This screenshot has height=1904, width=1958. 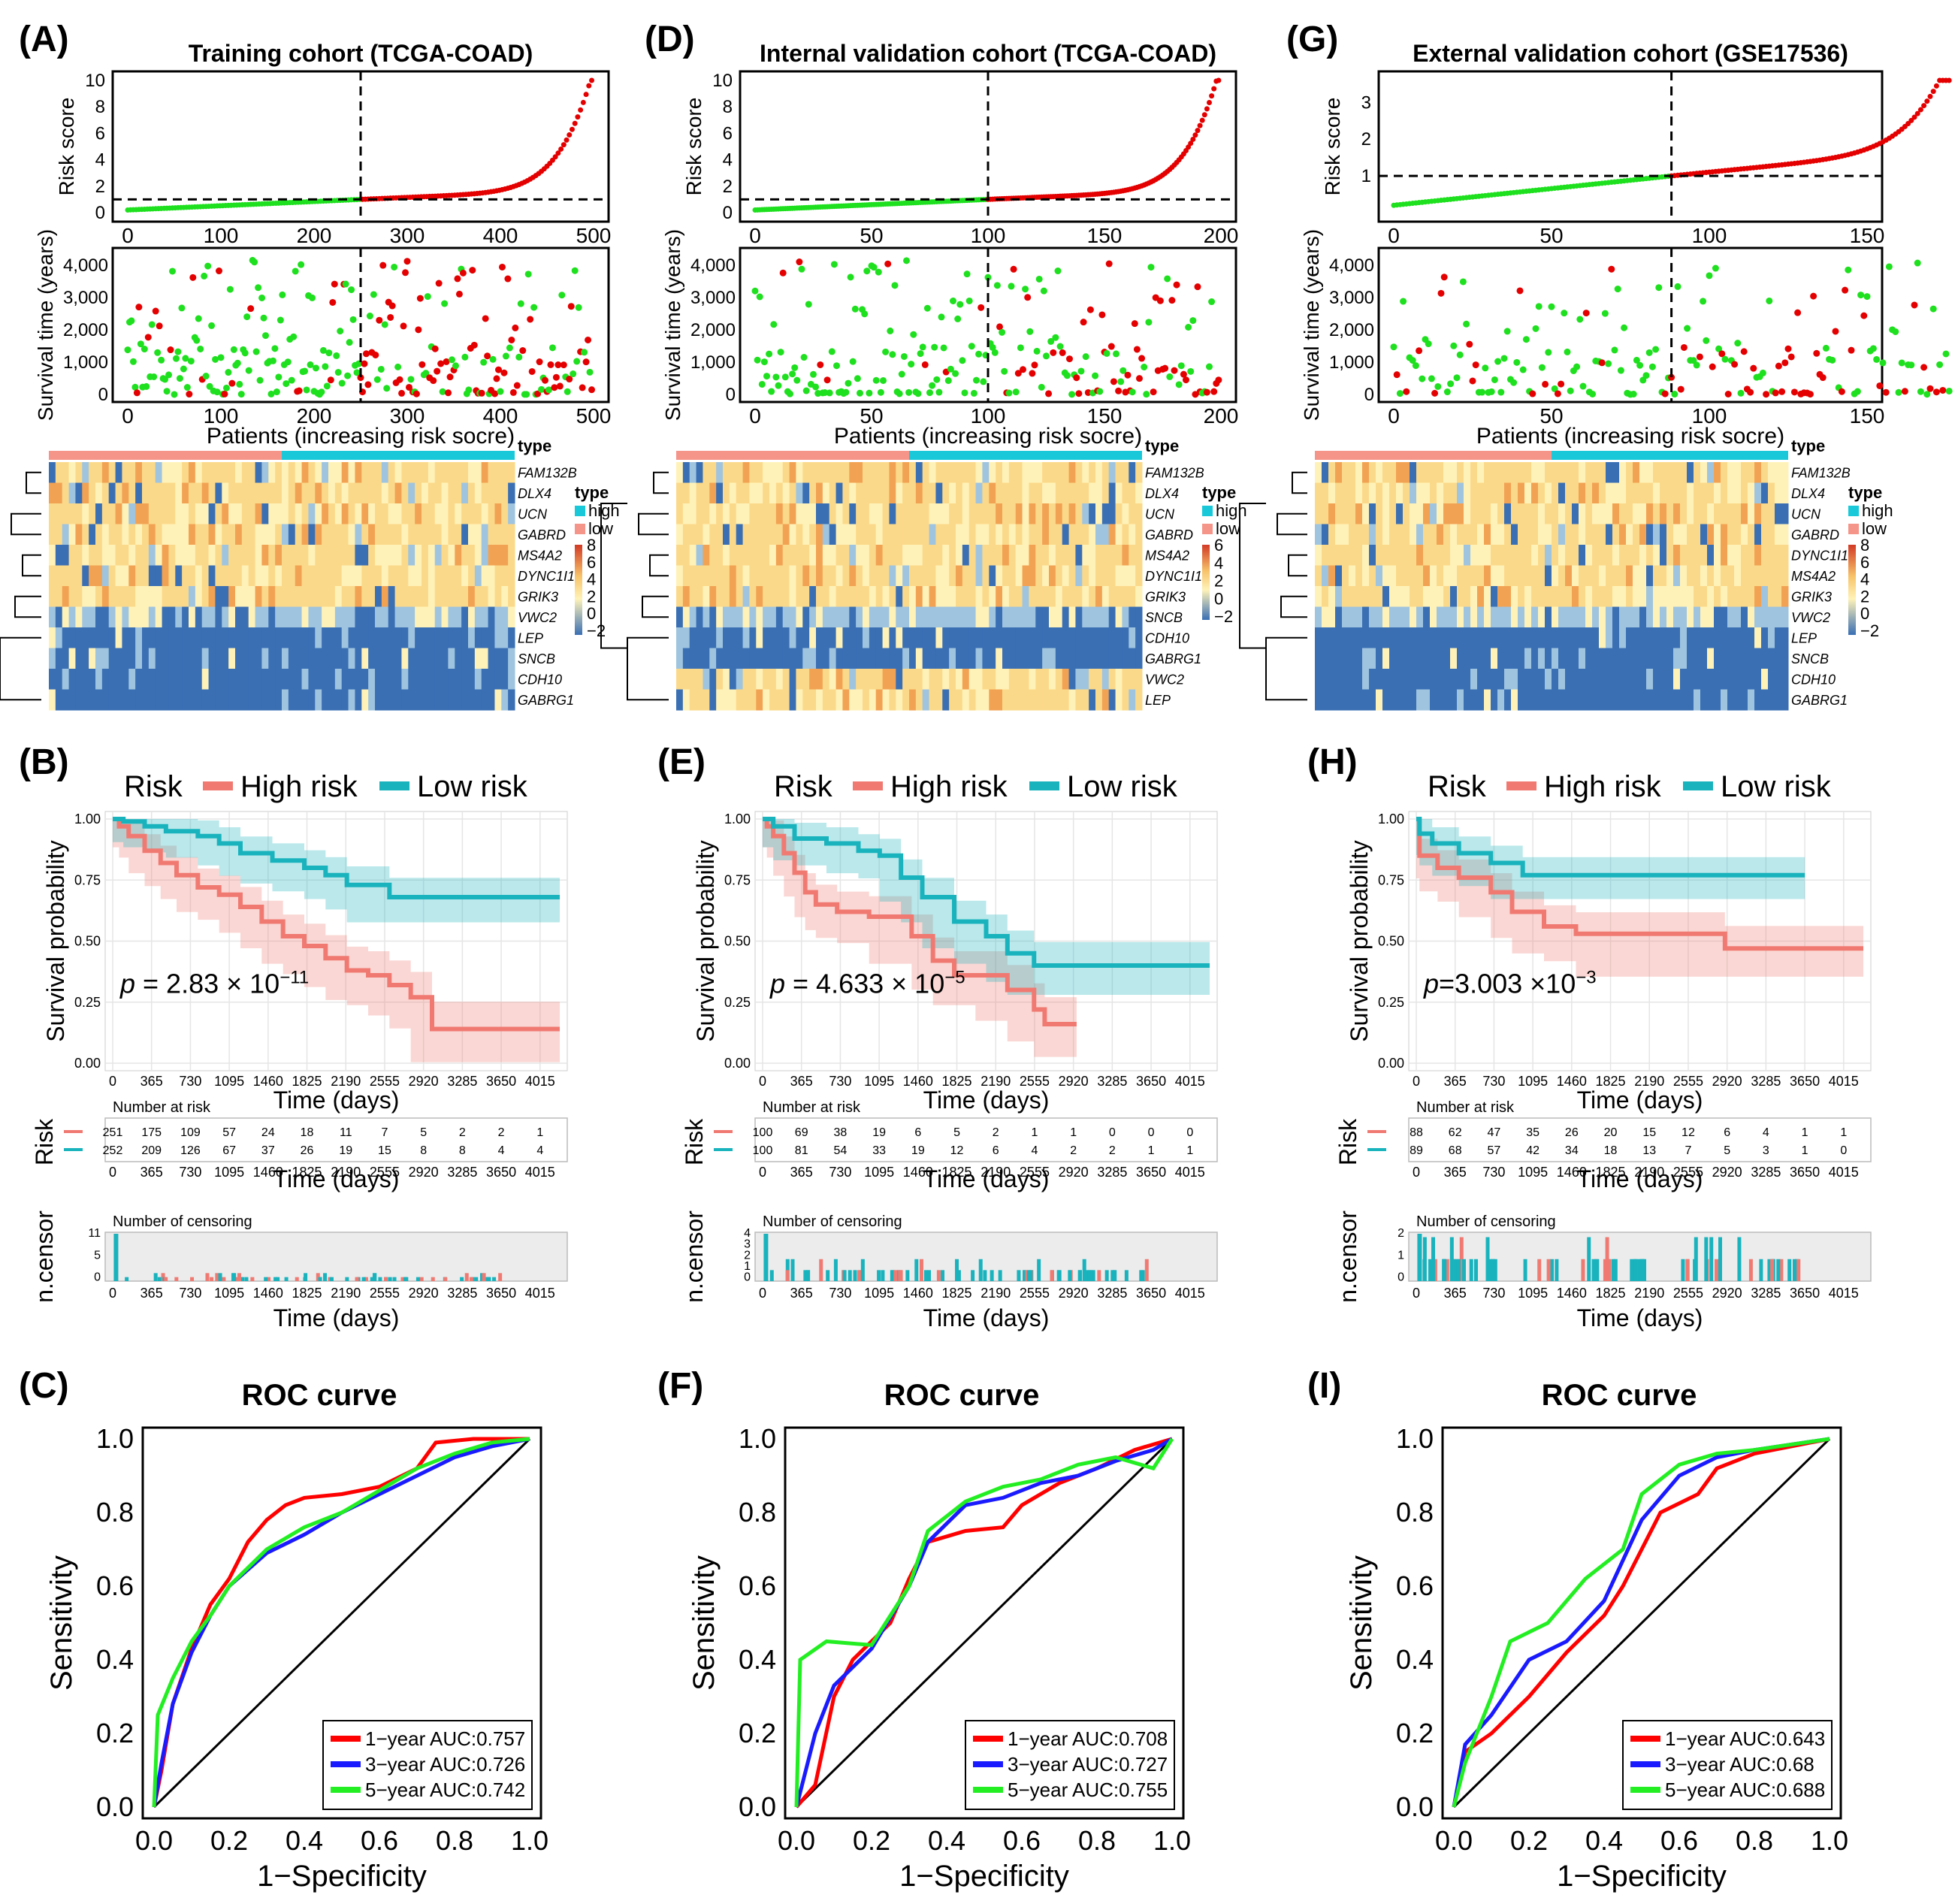 I want to click on dendrogram-branch, so click(x=28, y=606).